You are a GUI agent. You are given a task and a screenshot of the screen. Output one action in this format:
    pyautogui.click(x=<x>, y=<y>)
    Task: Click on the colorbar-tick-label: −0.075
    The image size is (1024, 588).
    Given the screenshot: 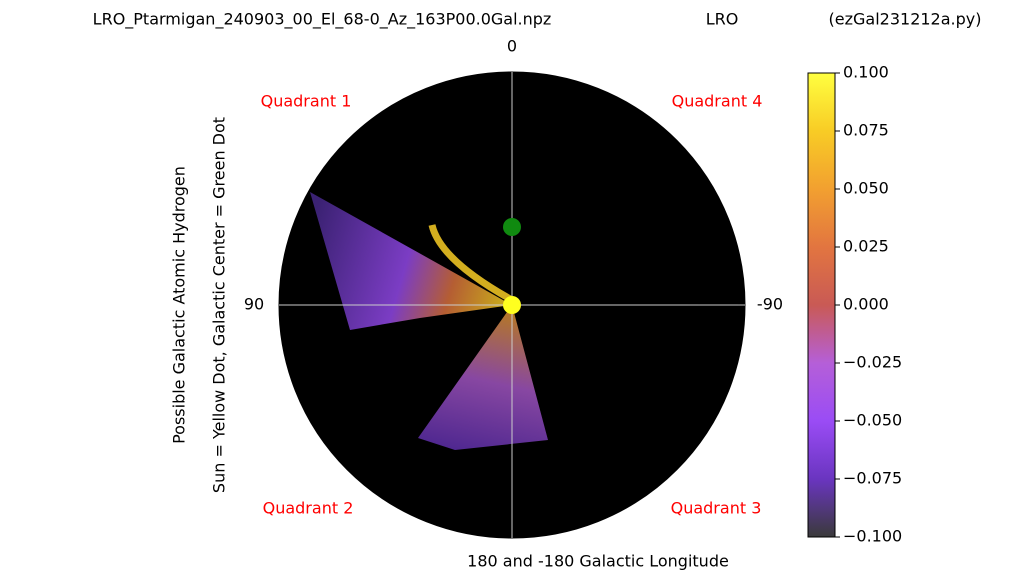 What is the action you would take?
    pyautogui.click(x=872, y=478)
    